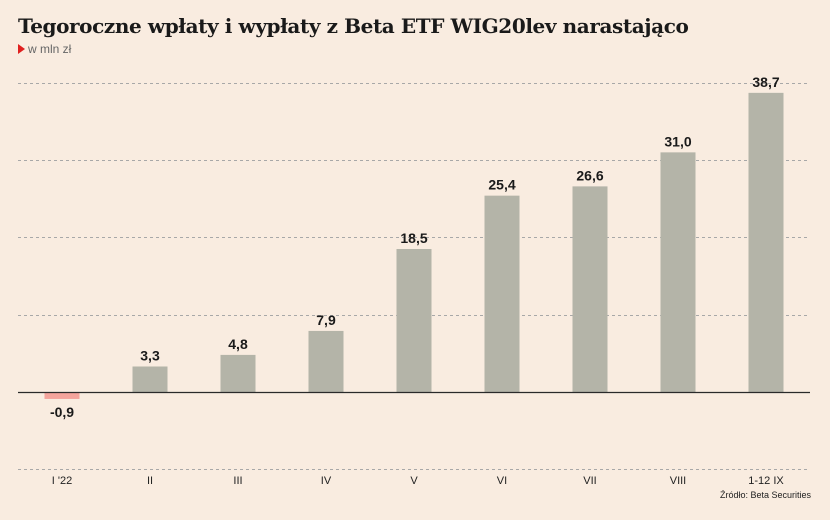 The image size is (830, 520). I want to click on value-label-8: 38,7, so click(765, 82).